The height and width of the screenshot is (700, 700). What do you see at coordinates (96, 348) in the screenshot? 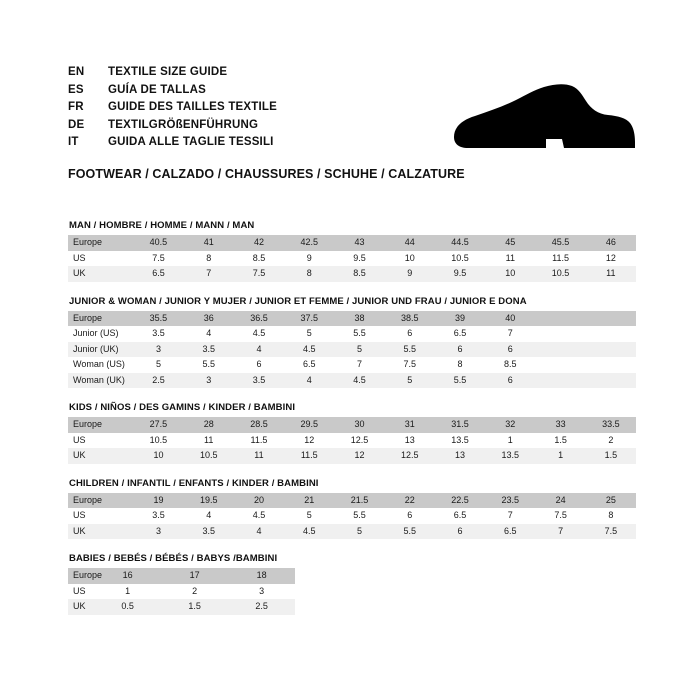
I see `row-label: Junior (UK)` at bounding box center [96, 348].